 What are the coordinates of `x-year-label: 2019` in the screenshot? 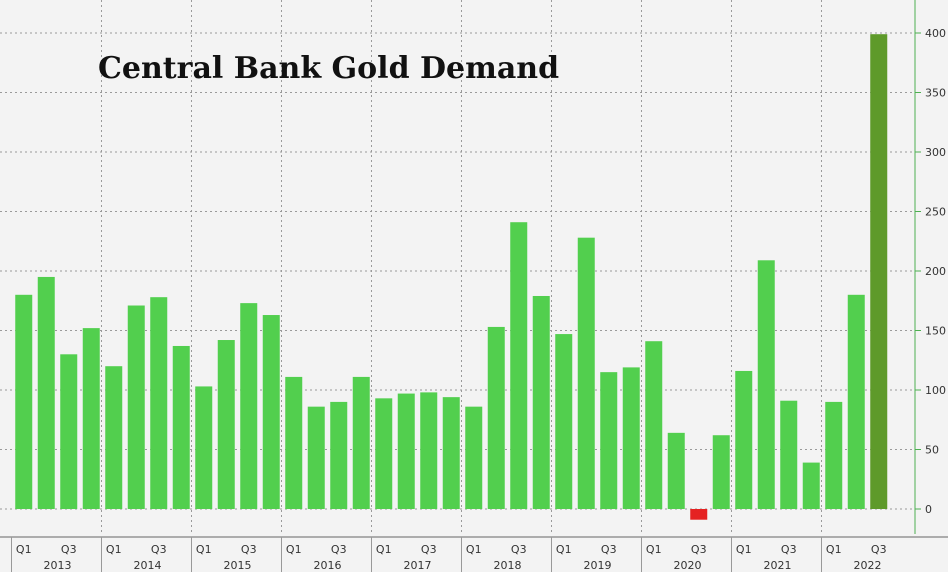 It's located at (598, 565).